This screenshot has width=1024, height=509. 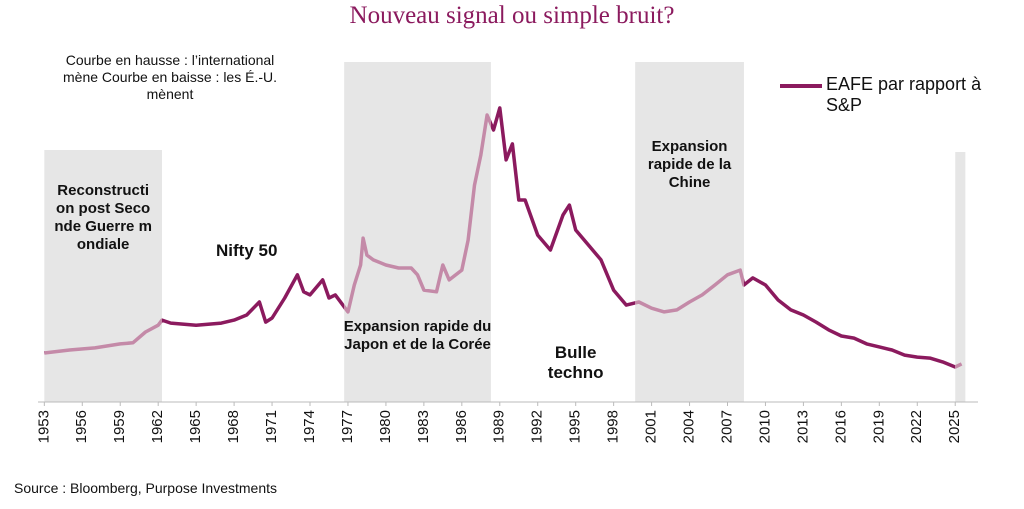 What do you see at coordinates (271, 426) in the screenshot?
I see `x-tick-label: 1971` at bounding box center [271, 426].